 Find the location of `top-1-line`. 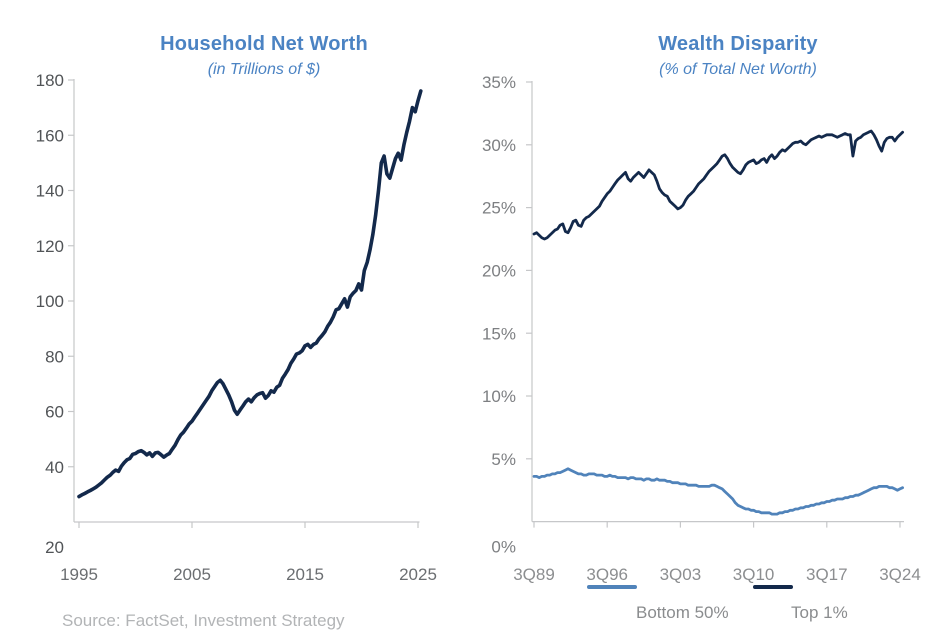

top-1-line is located at coordinates (718, 185).